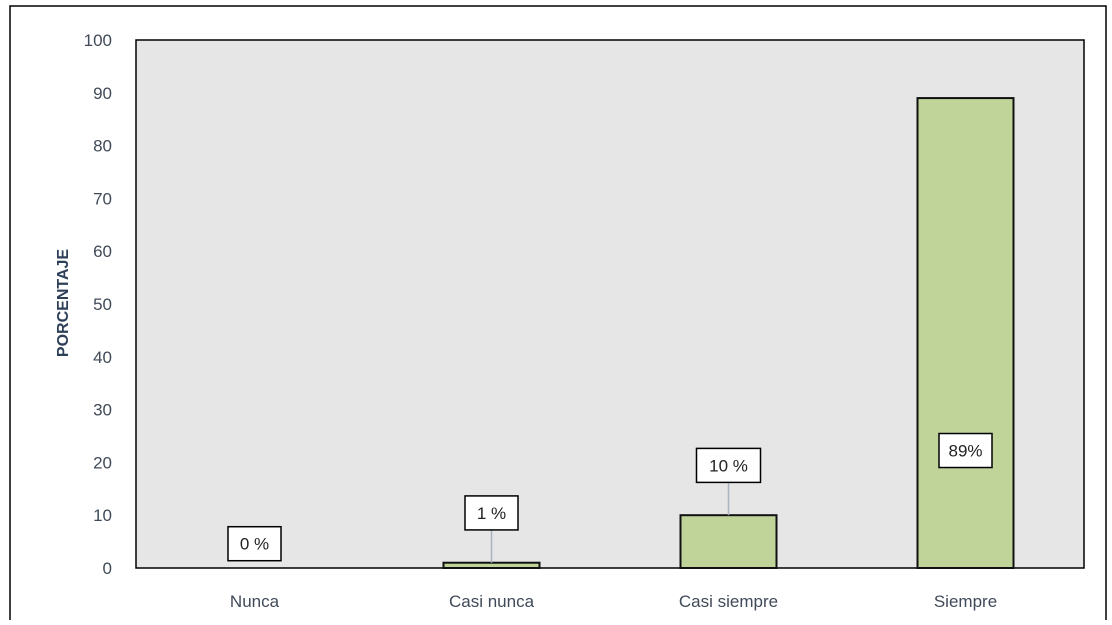 This screenshot has width=1112, height=625. Describe the element at coordinates (63, 303) in the screenshot. I see `y-axis-title: PORCENTAJE` at that location.